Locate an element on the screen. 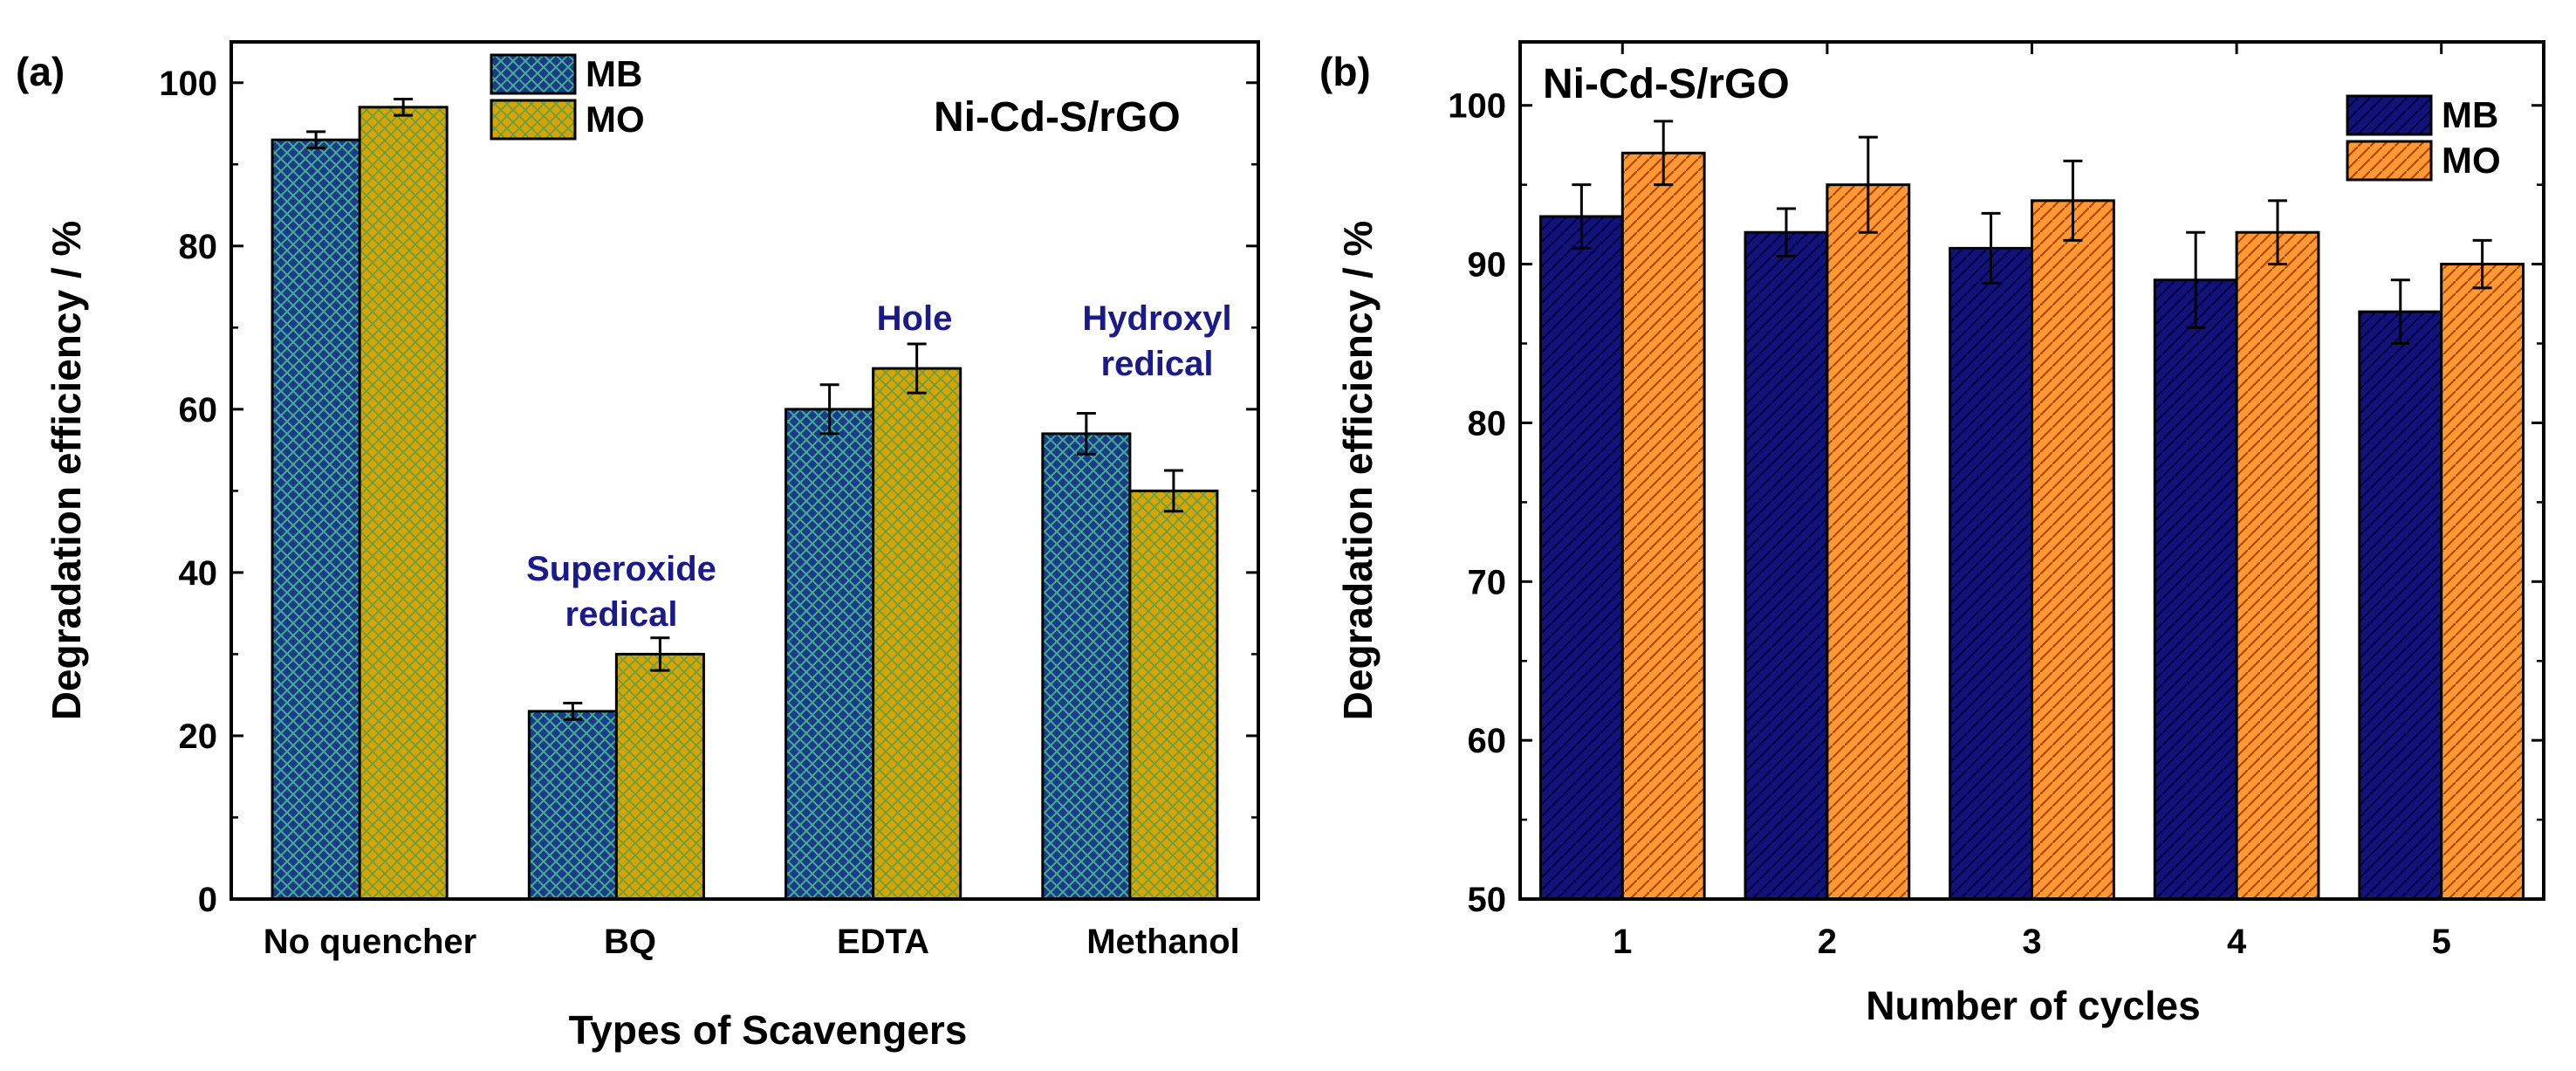 The image size is (2576, 1071). panel-b-y-axis-label: Degradation efficiency / % is located at coordinates (1358, 471).